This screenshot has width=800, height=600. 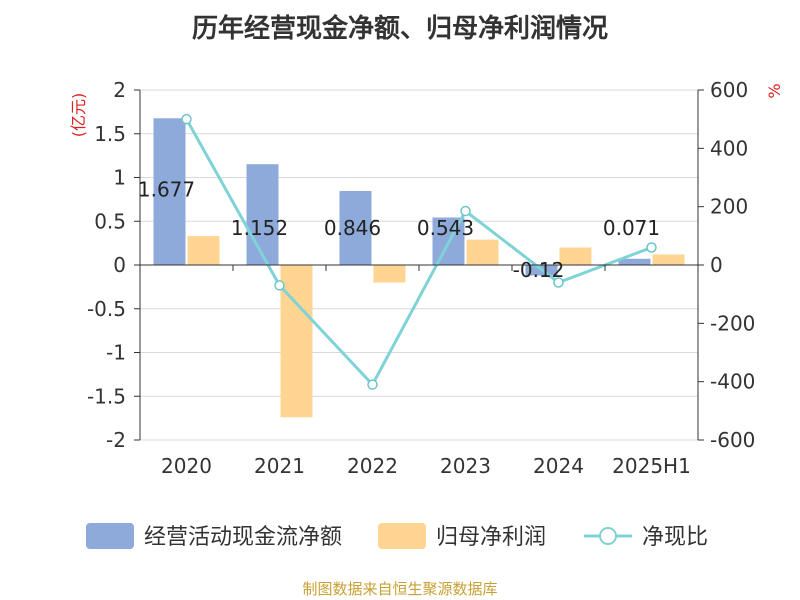 I want to click on ratio-point-2025H1, so click(x=651, y=247).